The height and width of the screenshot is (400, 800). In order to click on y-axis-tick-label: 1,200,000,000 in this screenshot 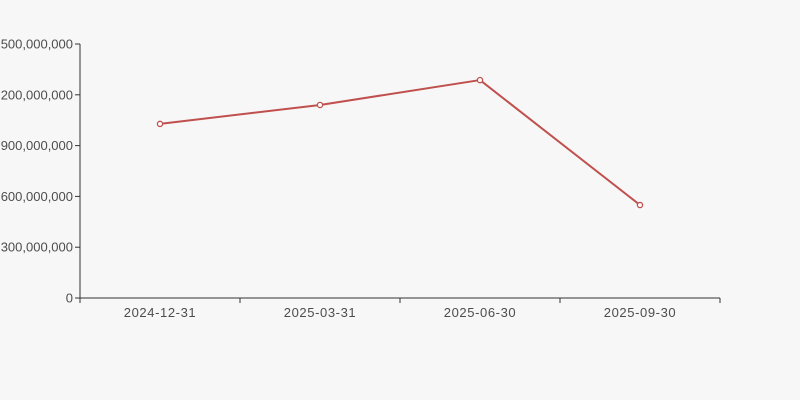, I will do `click(36, 94)`.